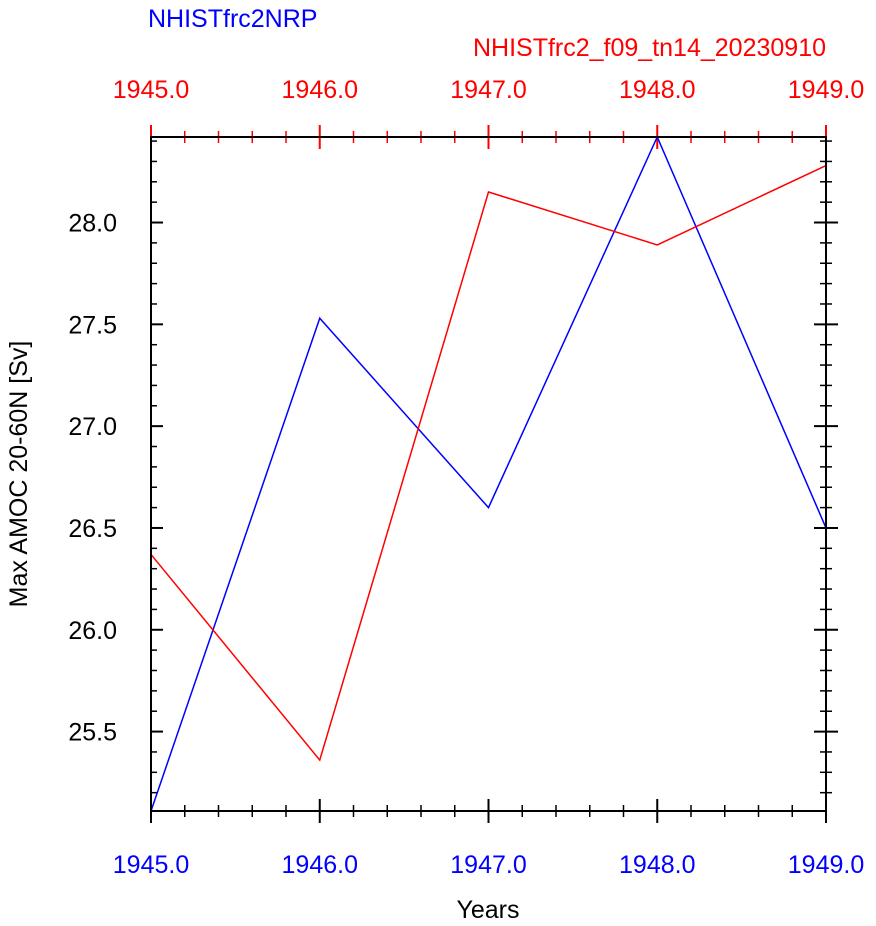 The image size is (876, 926). I want to click on x-tick-label-top: 1949.0, so click(826, 90).